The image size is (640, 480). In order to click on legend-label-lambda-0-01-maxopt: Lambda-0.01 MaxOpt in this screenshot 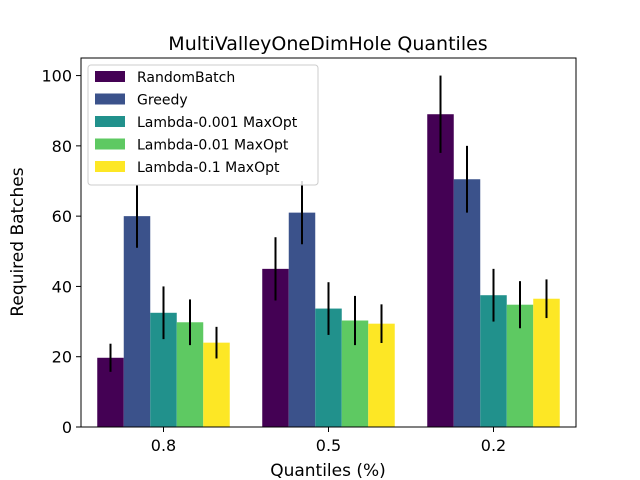, I will do `click(213, 146)`.